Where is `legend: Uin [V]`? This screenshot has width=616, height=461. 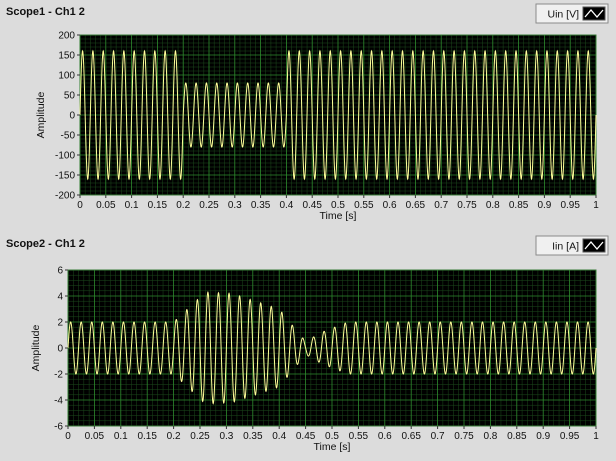
legend: Uin [V] is located at coordinates (572, 13).